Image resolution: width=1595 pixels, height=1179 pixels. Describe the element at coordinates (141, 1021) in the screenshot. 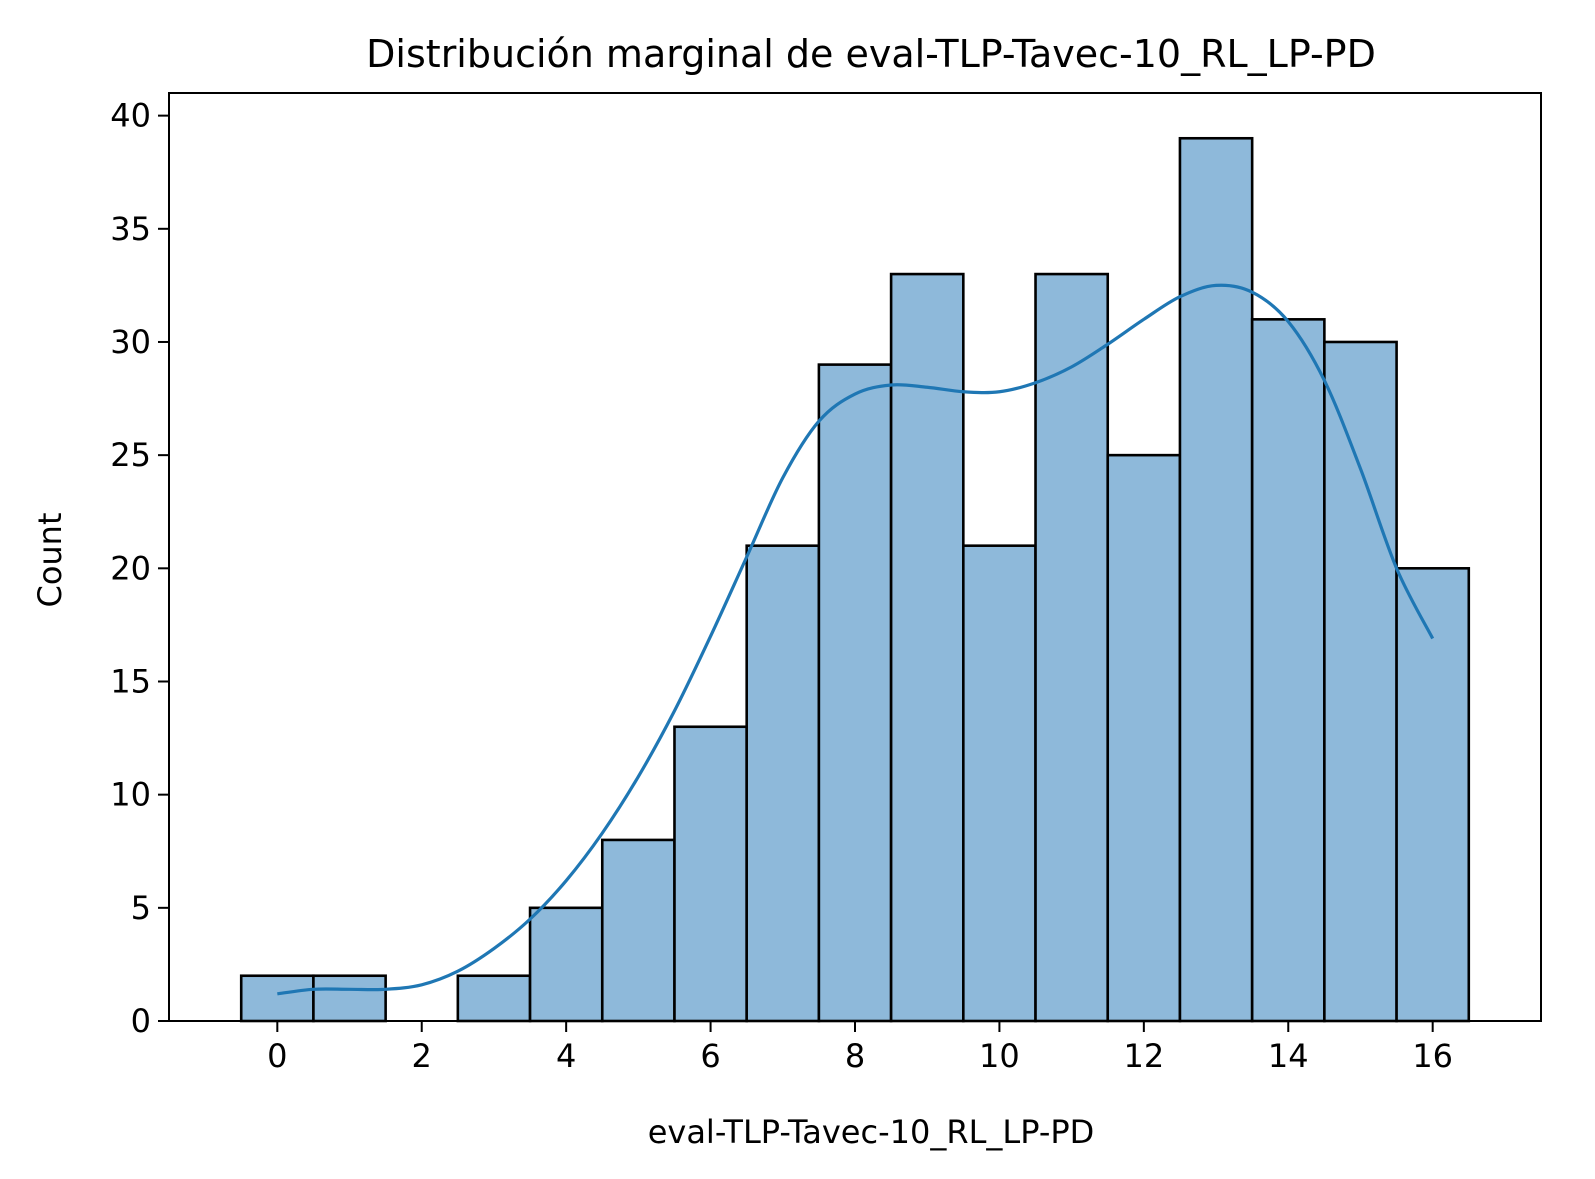

I see `y-tick-label: 0` at that location.